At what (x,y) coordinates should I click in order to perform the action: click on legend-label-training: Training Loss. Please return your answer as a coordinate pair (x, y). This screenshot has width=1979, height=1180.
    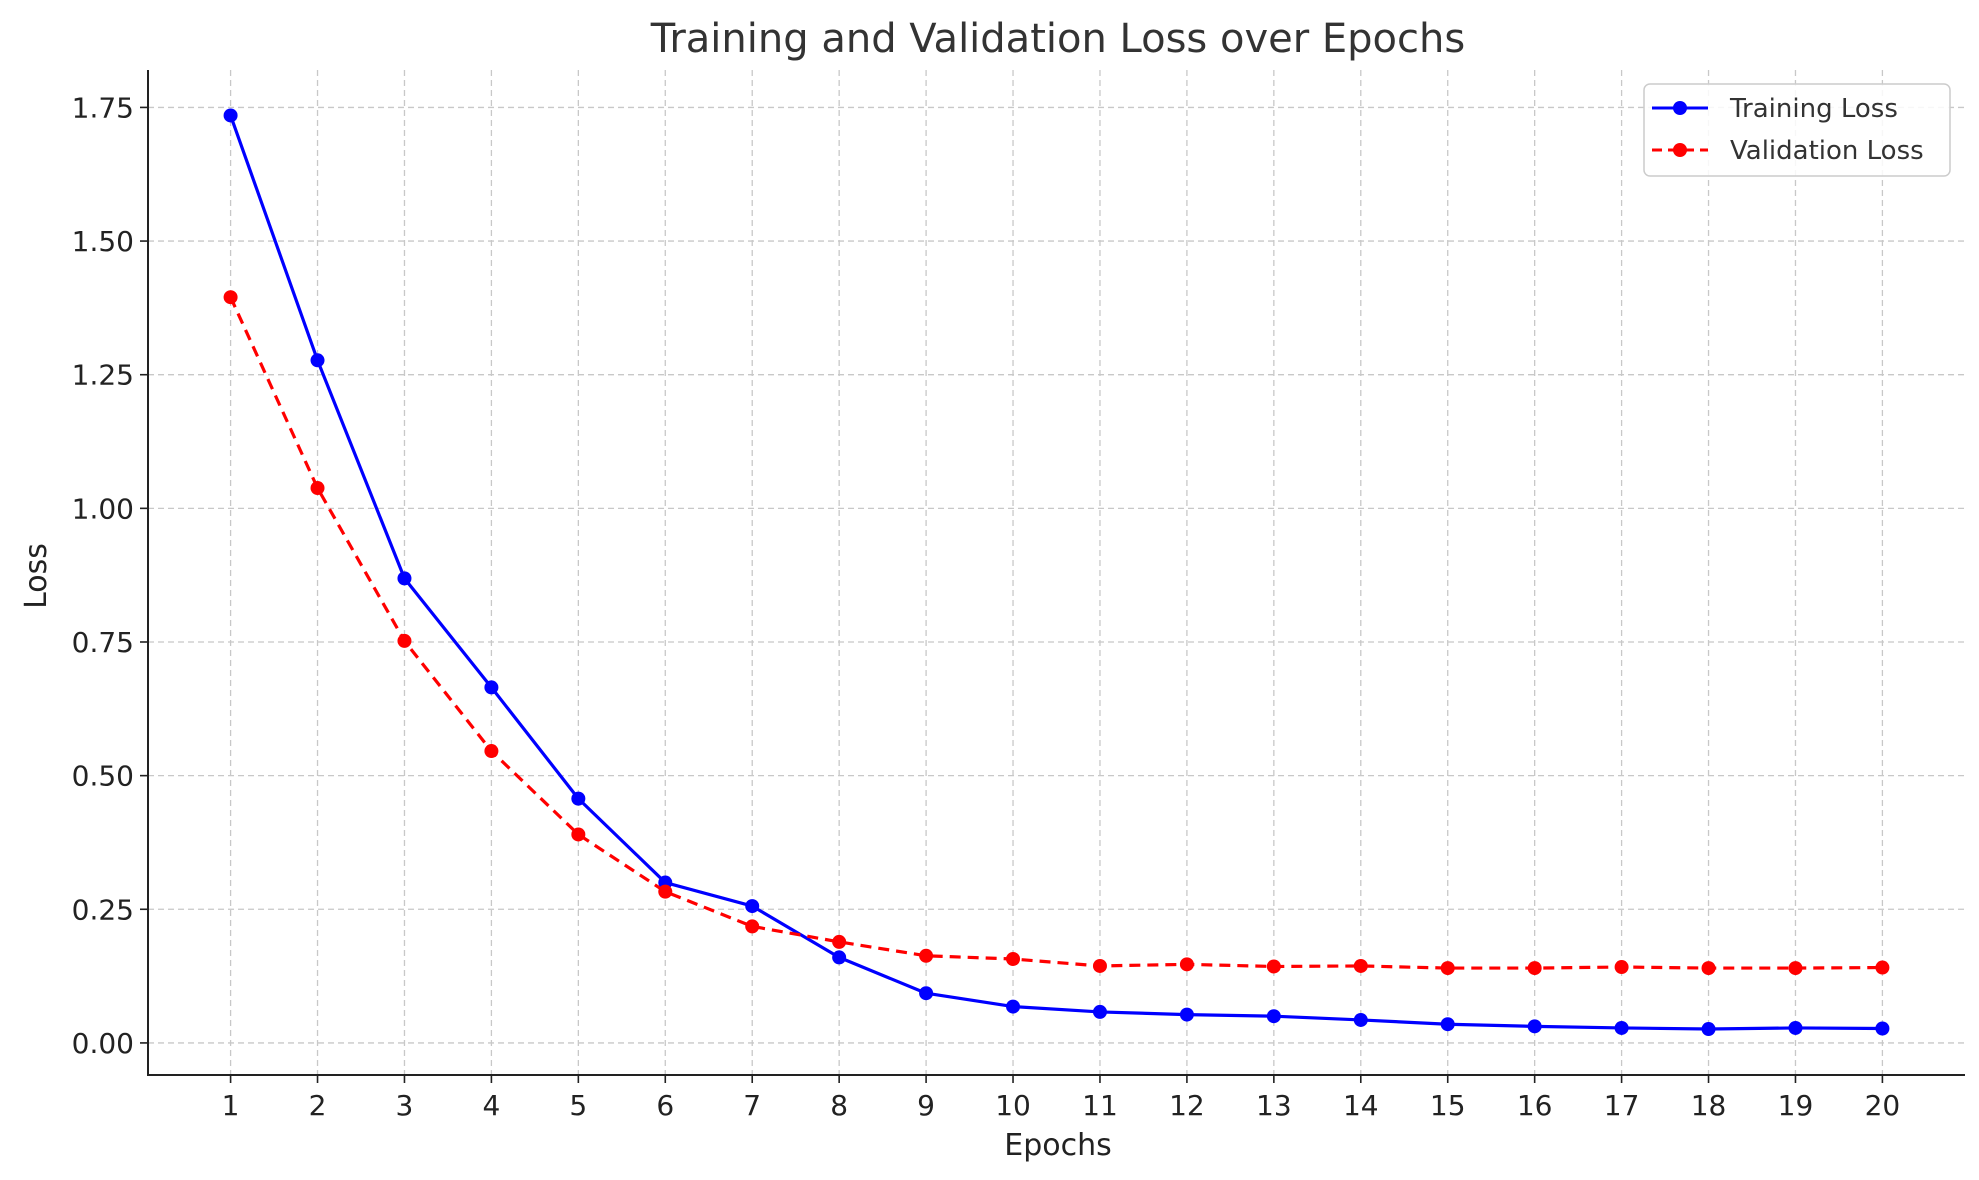
    Looking at the image, I should click on (1813, 109).